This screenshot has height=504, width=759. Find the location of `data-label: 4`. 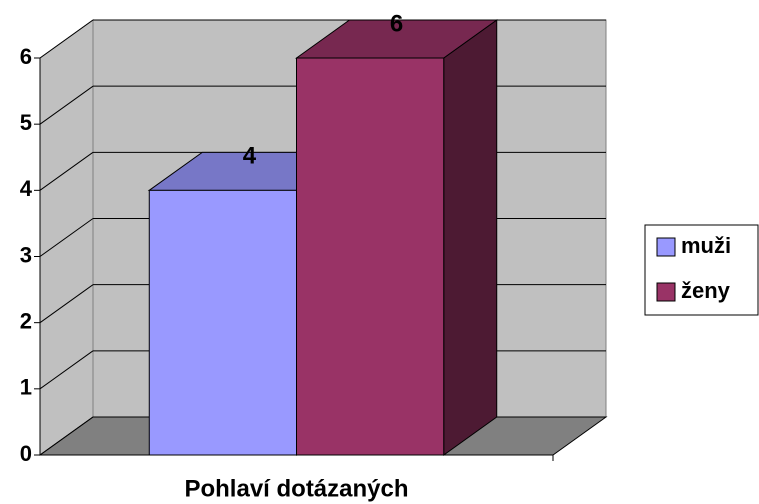

data-label: 4 is located at coordinates (250, 156).